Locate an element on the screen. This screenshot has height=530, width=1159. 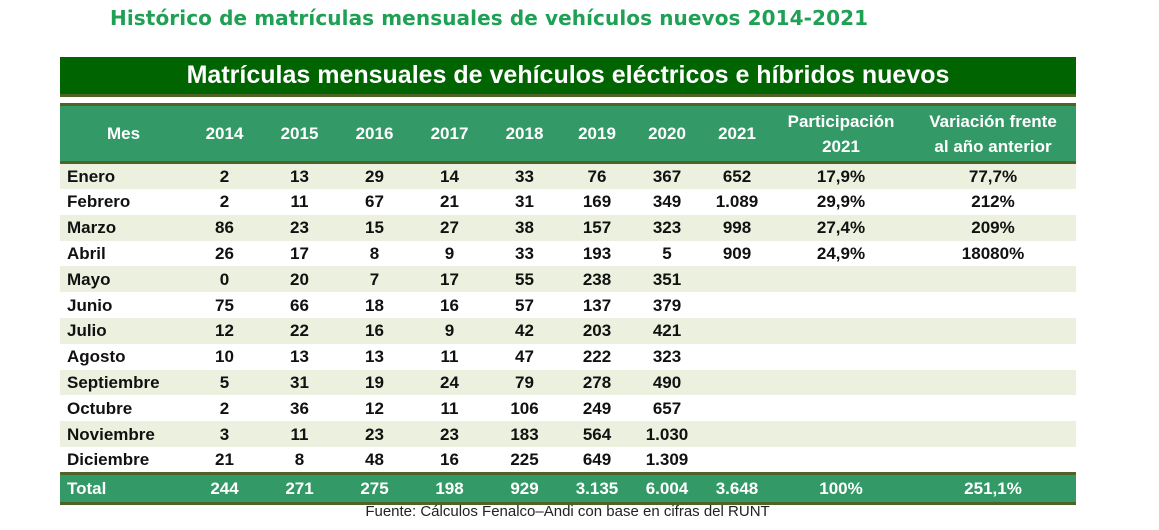
header-participacion: Participación 2021 is located at coordinates (841, 133).